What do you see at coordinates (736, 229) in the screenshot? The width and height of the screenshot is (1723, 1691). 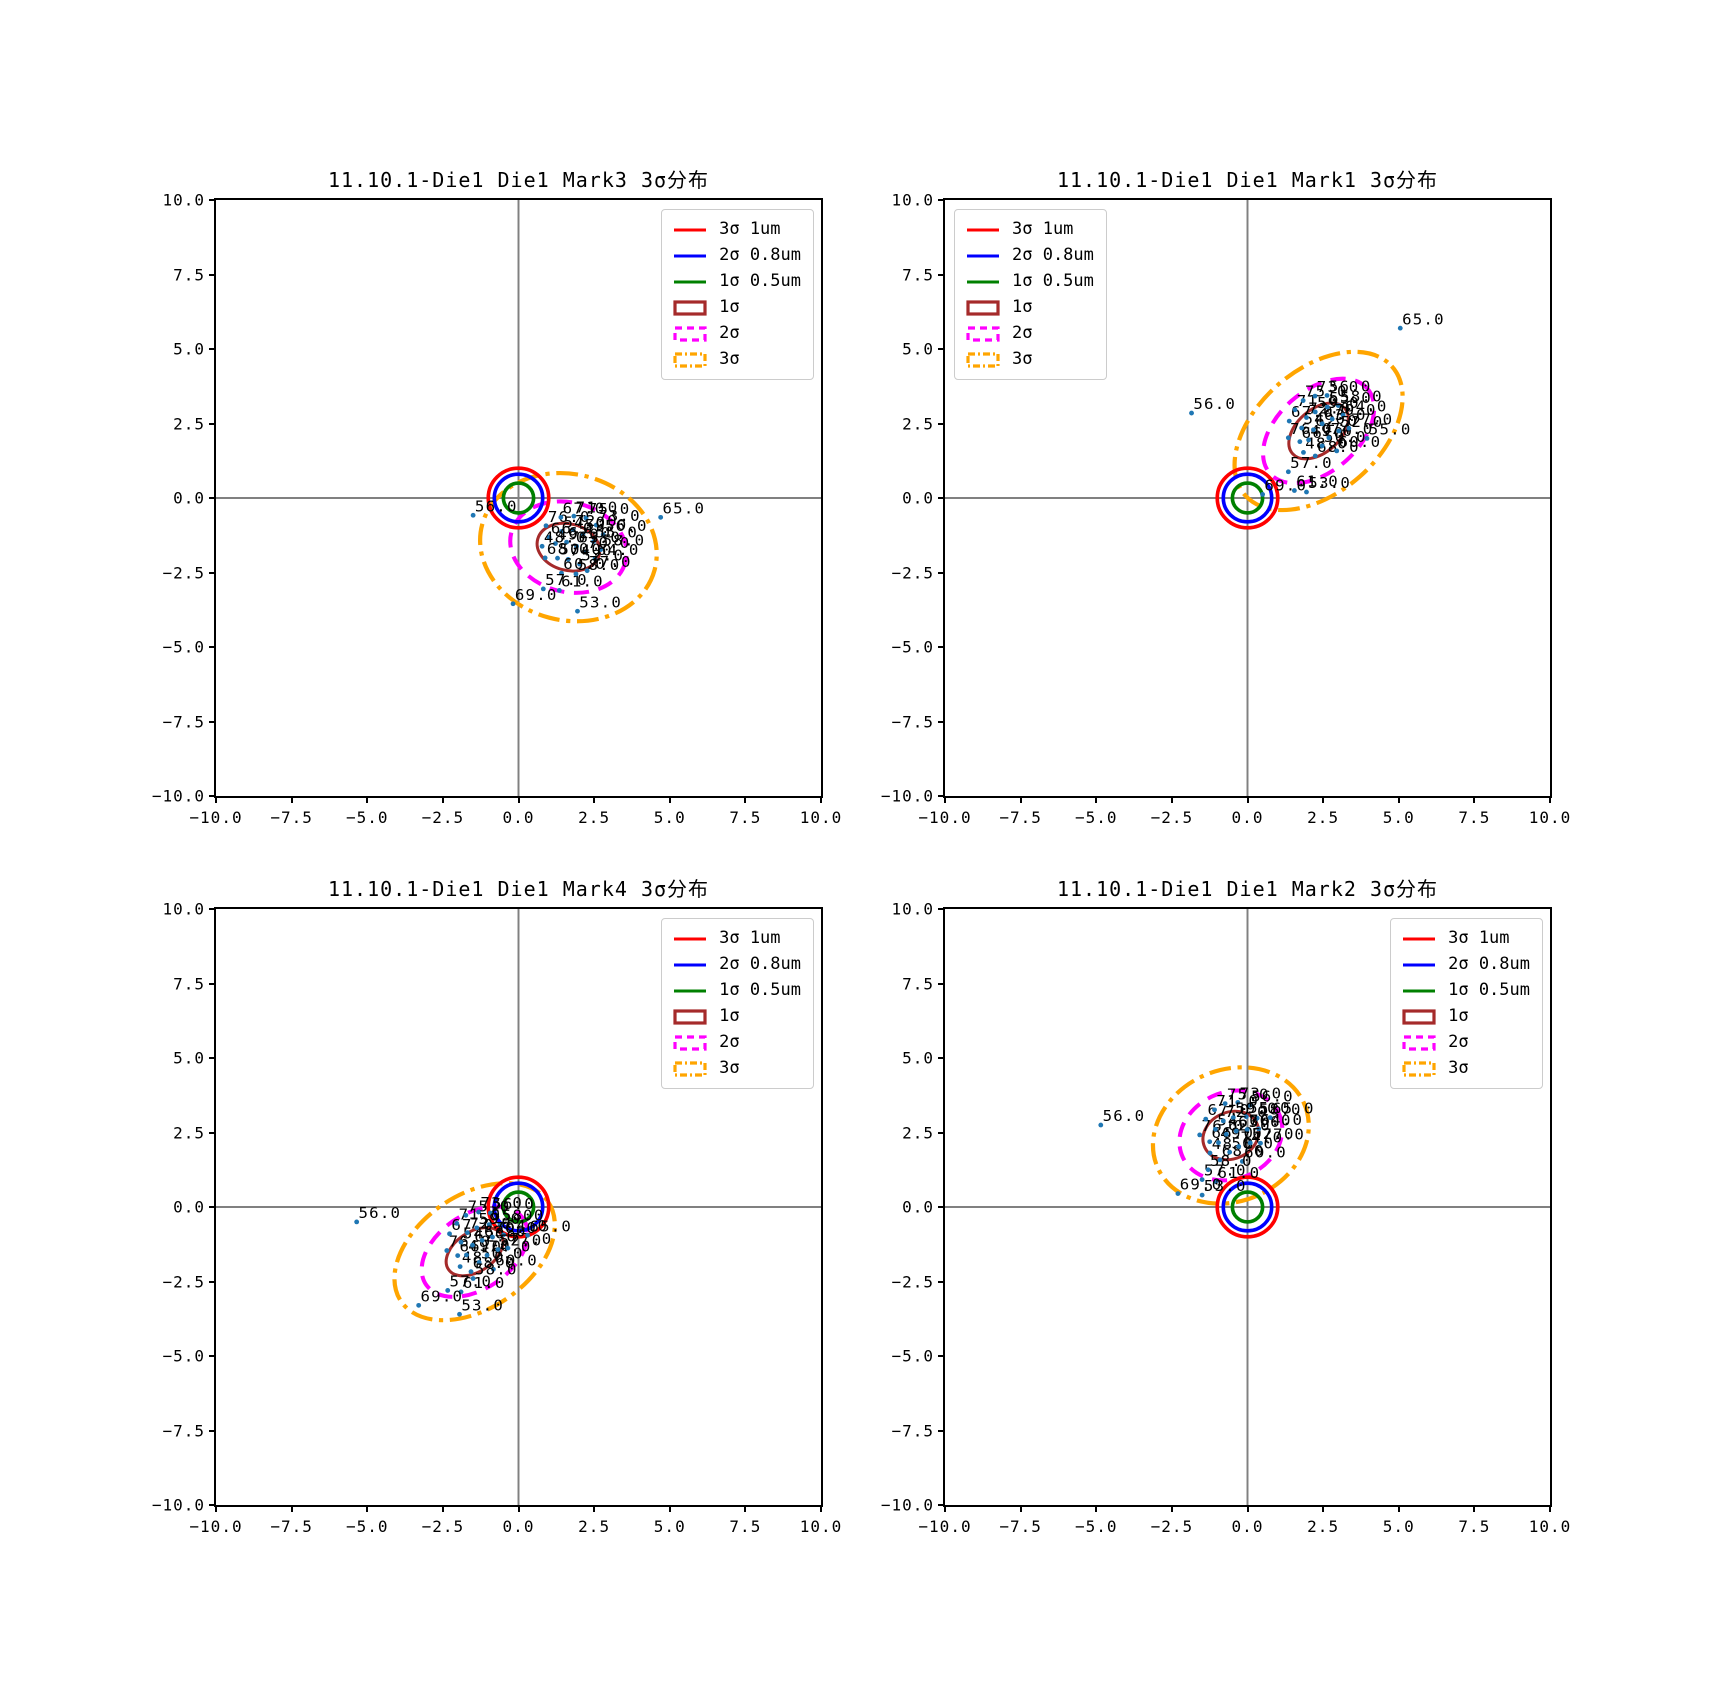 I see `legend-item: 3σ 1um` at bounding box center [736, 229].